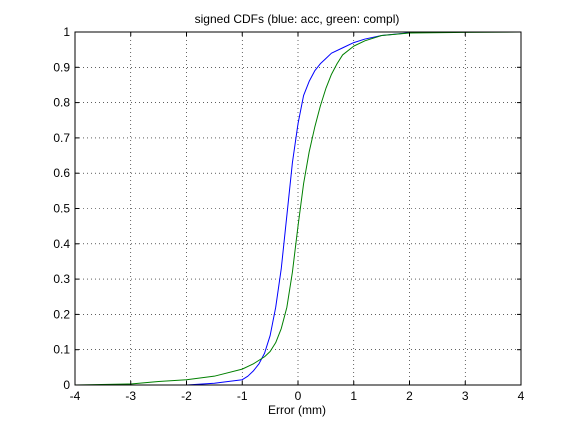 The height and width of the screenshot is (432, 576). I want to click on y-tick-label: 0.1, so click(61, 350).